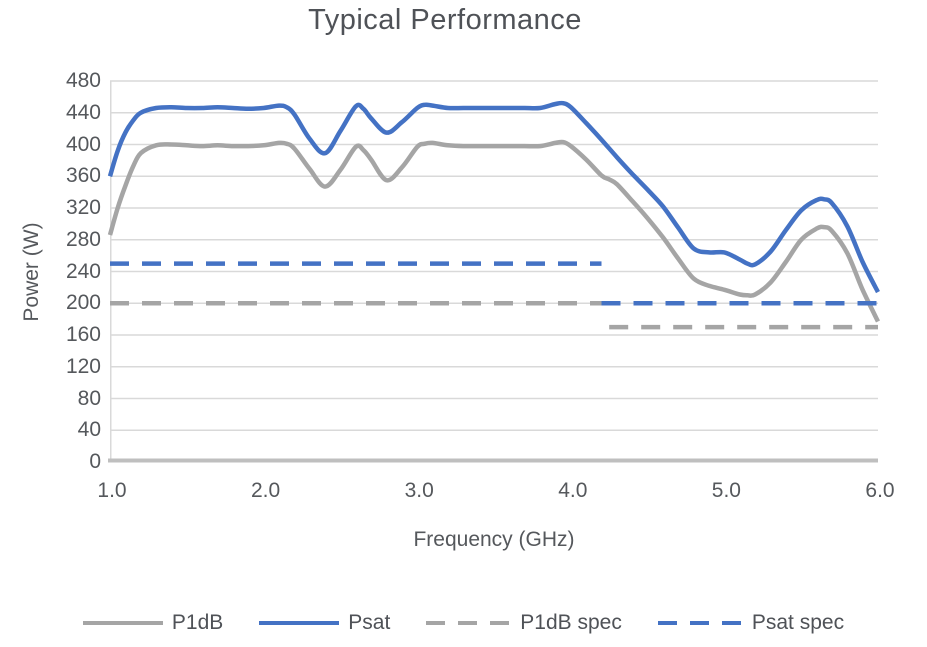  I want to click on legend-item-p1db: P1dB, so click(153, 623).